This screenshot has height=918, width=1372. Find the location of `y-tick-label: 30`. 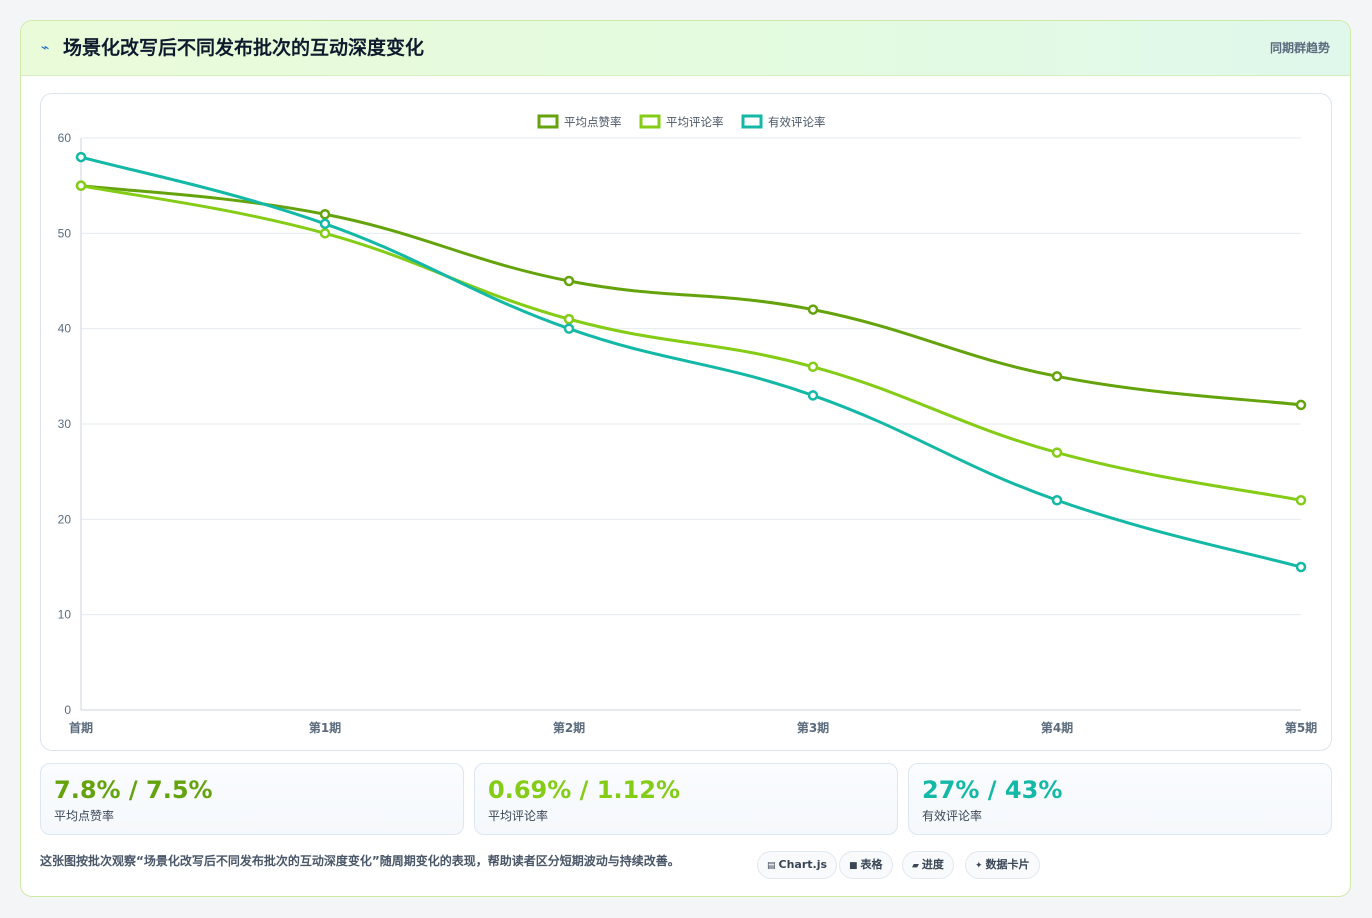

y-tick-label: 30 is located at coordinates (65, 424).